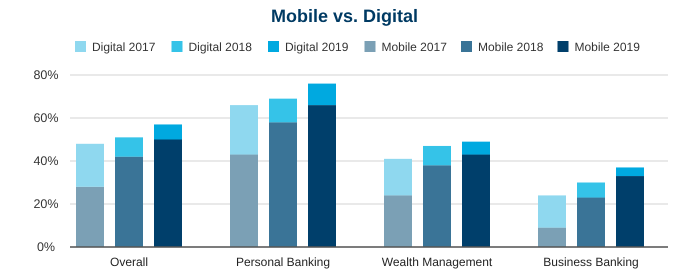 The width and height of the screenshot is (689, 279). What do you see at coordinates (46, 75) in the screenshot?
I see `y-tick-label: 80%` at bounding box center [46, 75].